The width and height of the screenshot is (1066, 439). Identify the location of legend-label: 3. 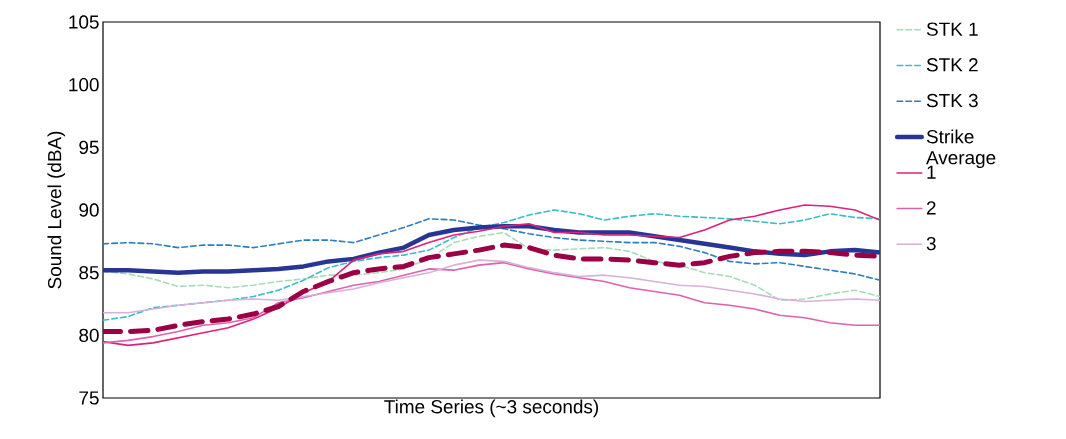
(931, 243).